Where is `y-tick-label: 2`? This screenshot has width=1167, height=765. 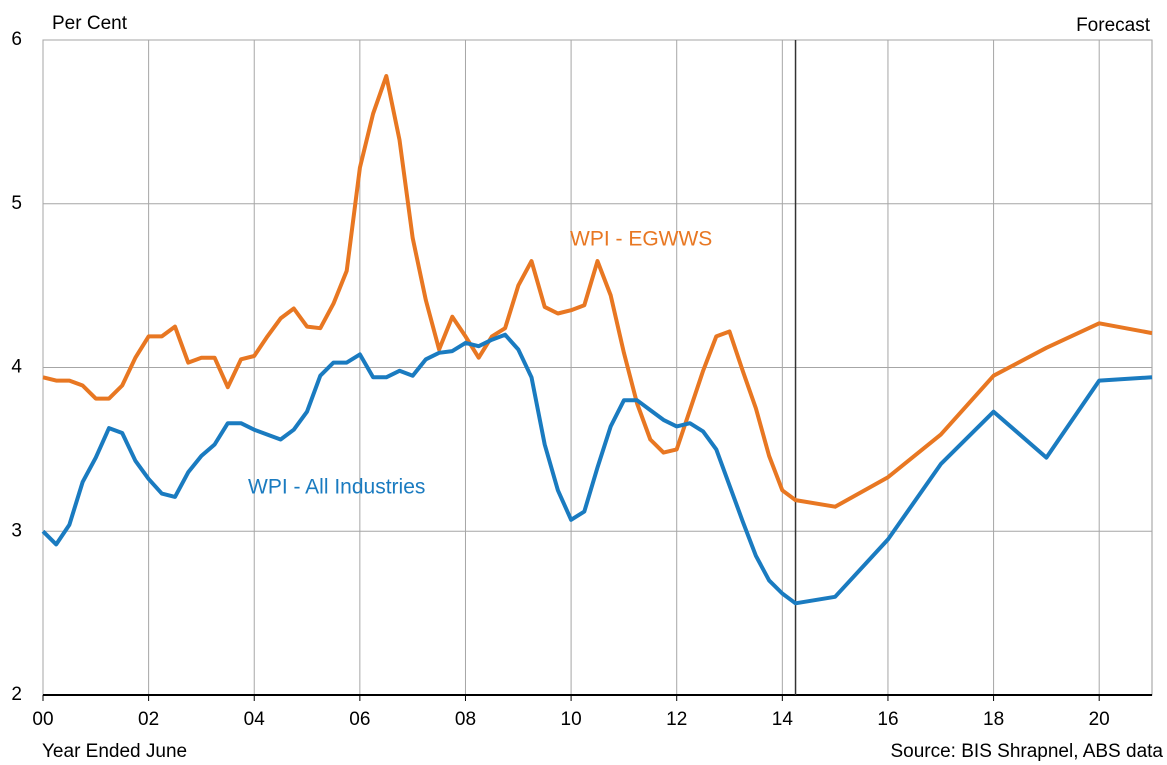
y-tick-label: 2 is located at coordinates (16, 694).